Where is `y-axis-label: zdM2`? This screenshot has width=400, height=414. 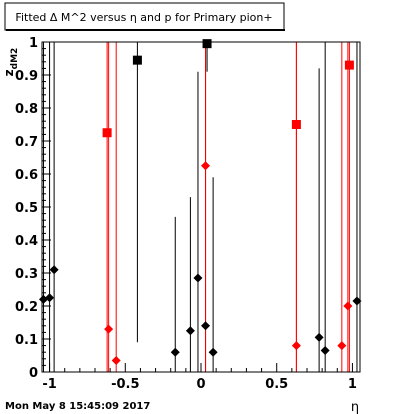 y-axis-label: zdM2 is located at coordinates (11, 62).